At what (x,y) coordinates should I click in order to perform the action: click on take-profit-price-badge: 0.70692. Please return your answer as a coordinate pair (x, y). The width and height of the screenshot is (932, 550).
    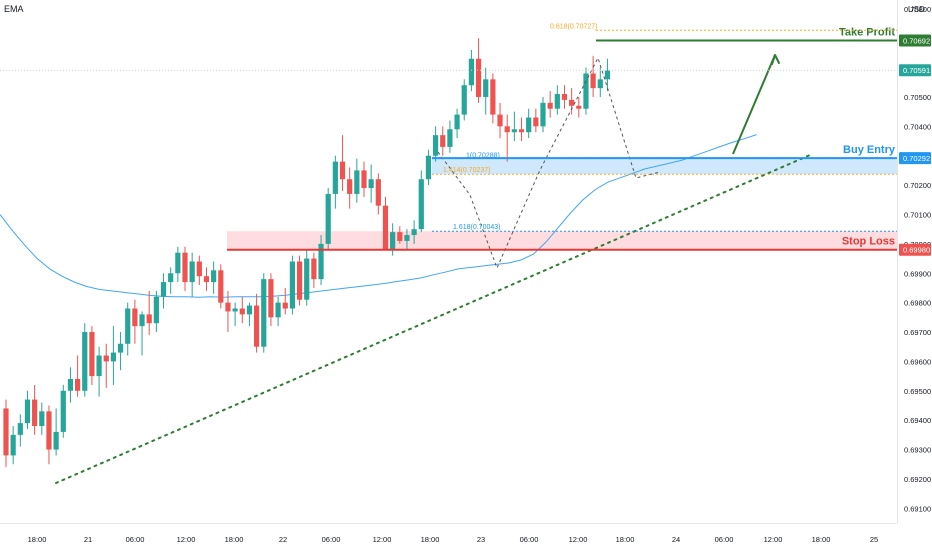
    Looking at the image, I should click on (915, 40).